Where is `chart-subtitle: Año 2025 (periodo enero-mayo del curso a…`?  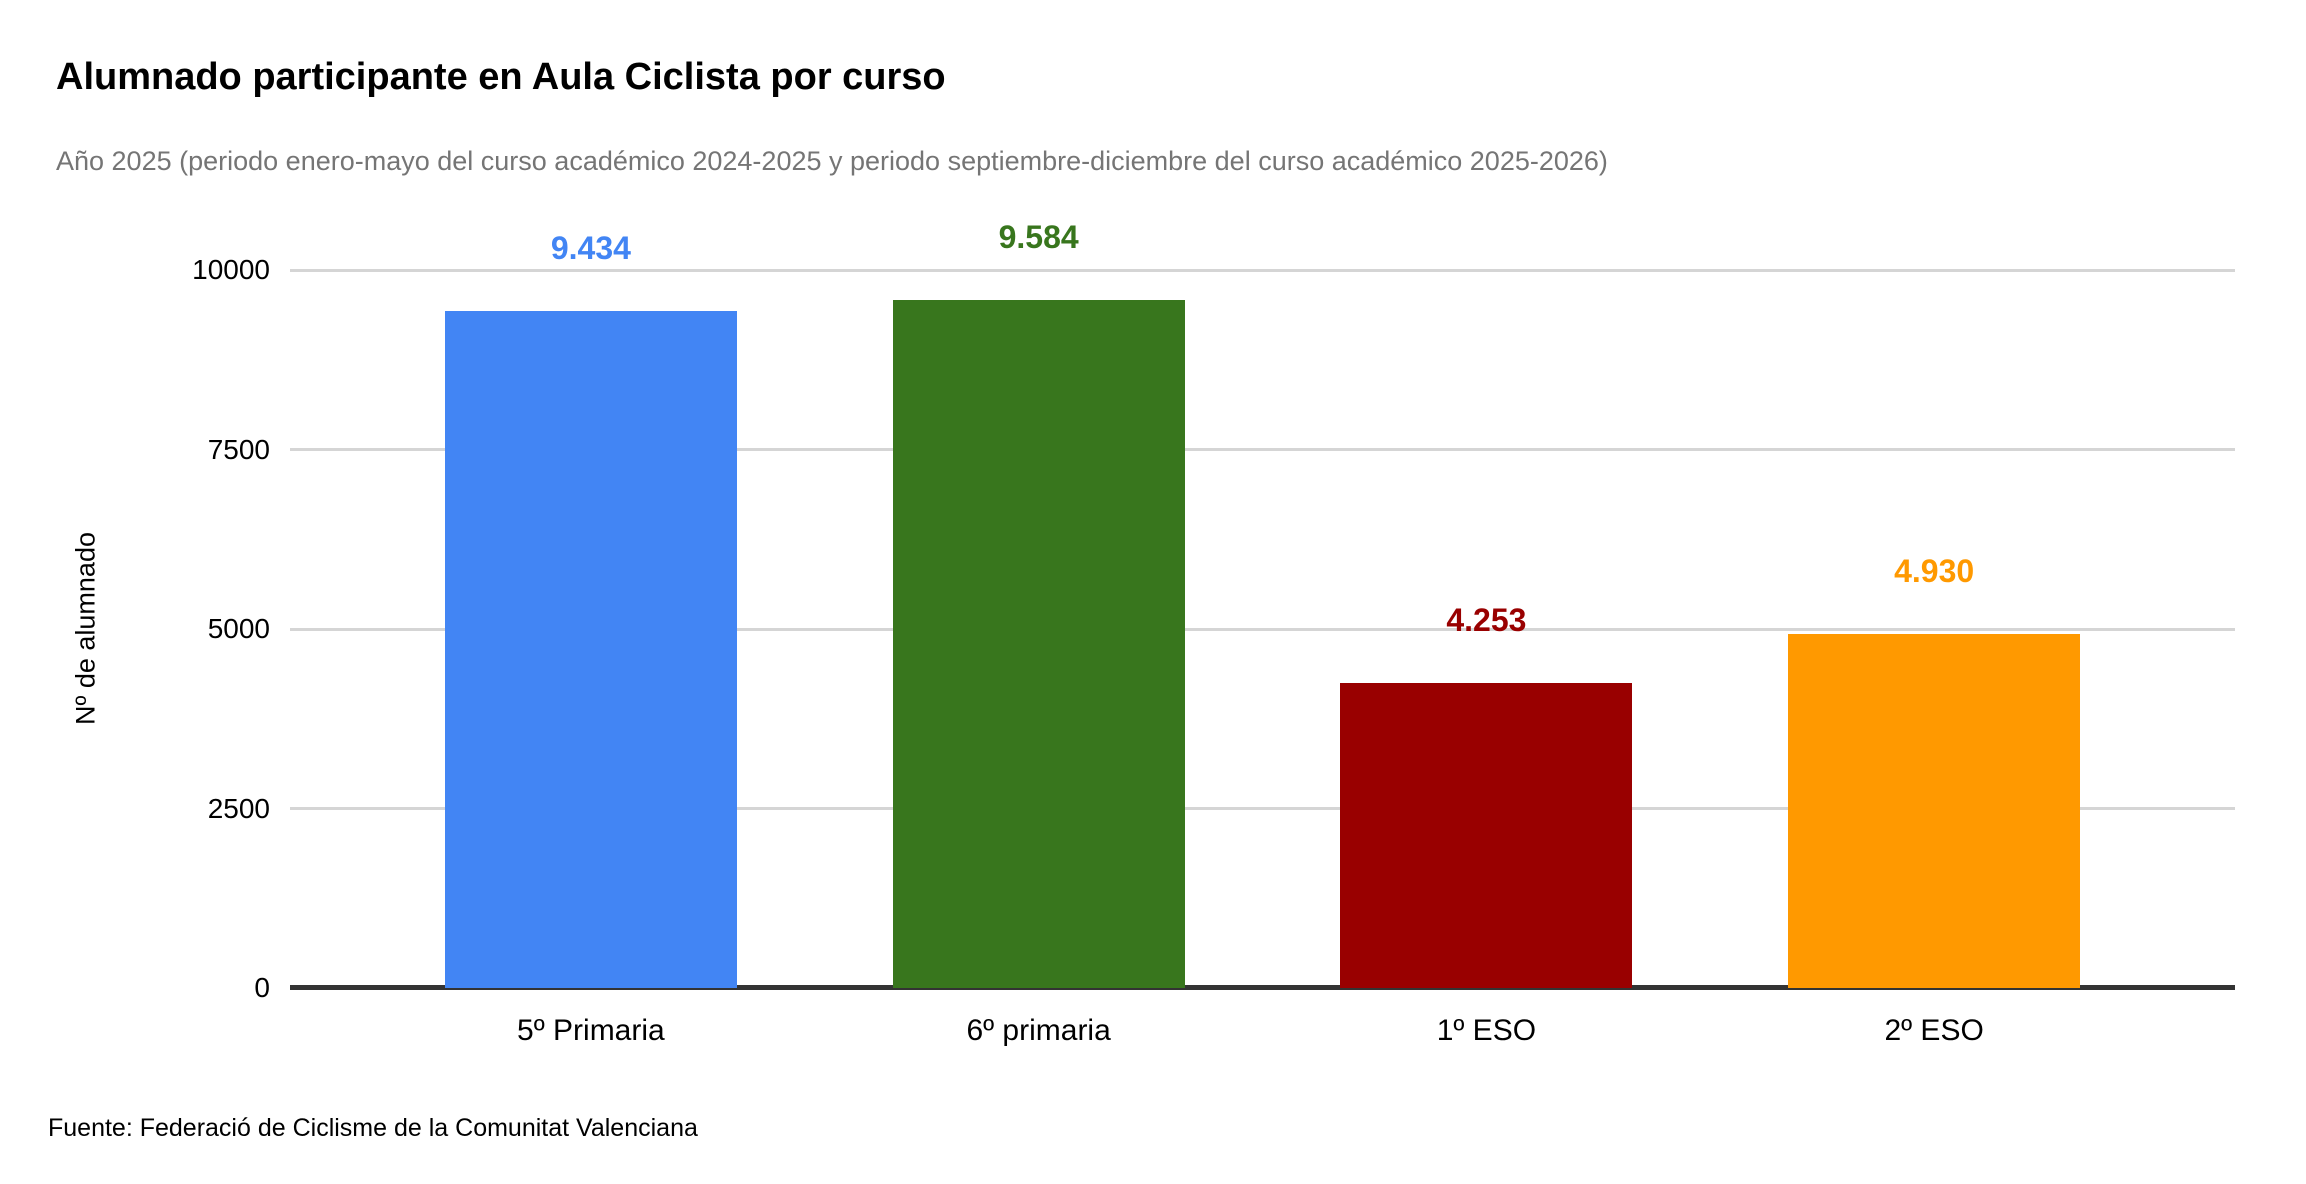 chart-subtitle: Año 2025 (periodo enero-mayo del curso a… is located at coordinates (832, 161).